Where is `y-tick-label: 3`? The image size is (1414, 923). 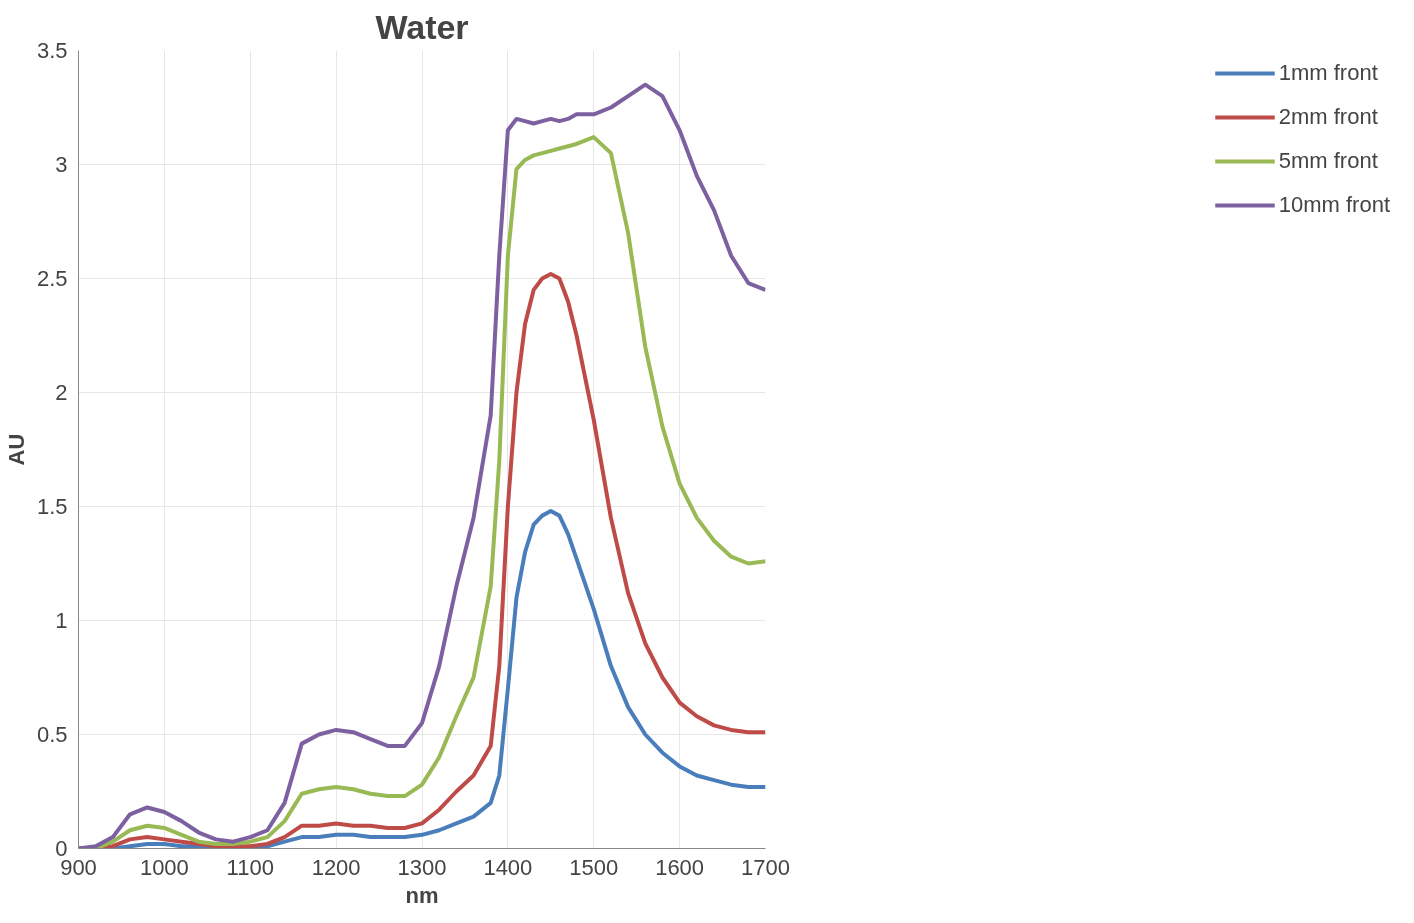
y-tick-label: 3 is located at coordinates (61, 164).